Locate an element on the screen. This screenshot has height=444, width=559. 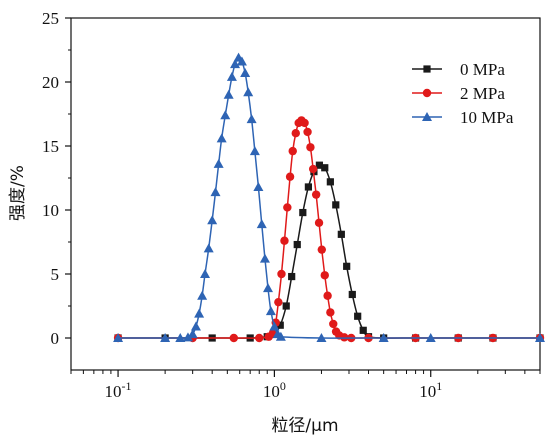
y-tick-label: 5 is located at coordinates (55, 274).